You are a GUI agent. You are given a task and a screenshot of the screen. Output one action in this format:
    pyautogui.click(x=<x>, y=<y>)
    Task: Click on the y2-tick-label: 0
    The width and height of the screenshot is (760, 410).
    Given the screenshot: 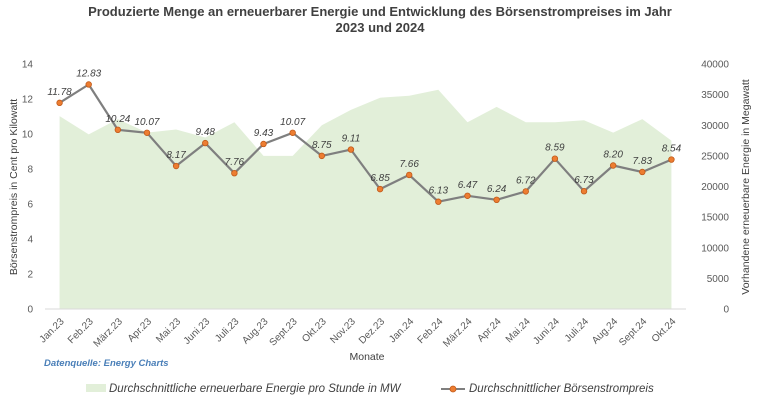 What is the action you would take?
    pyautogui.click(x=726, y=310)
    